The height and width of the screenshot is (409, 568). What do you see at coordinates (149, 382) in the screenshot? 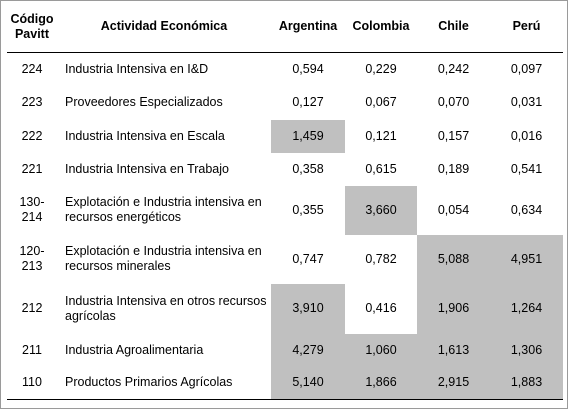
I see `cell-activity: Productos Primarios Agrícolas` at bounding box center [149, 382].